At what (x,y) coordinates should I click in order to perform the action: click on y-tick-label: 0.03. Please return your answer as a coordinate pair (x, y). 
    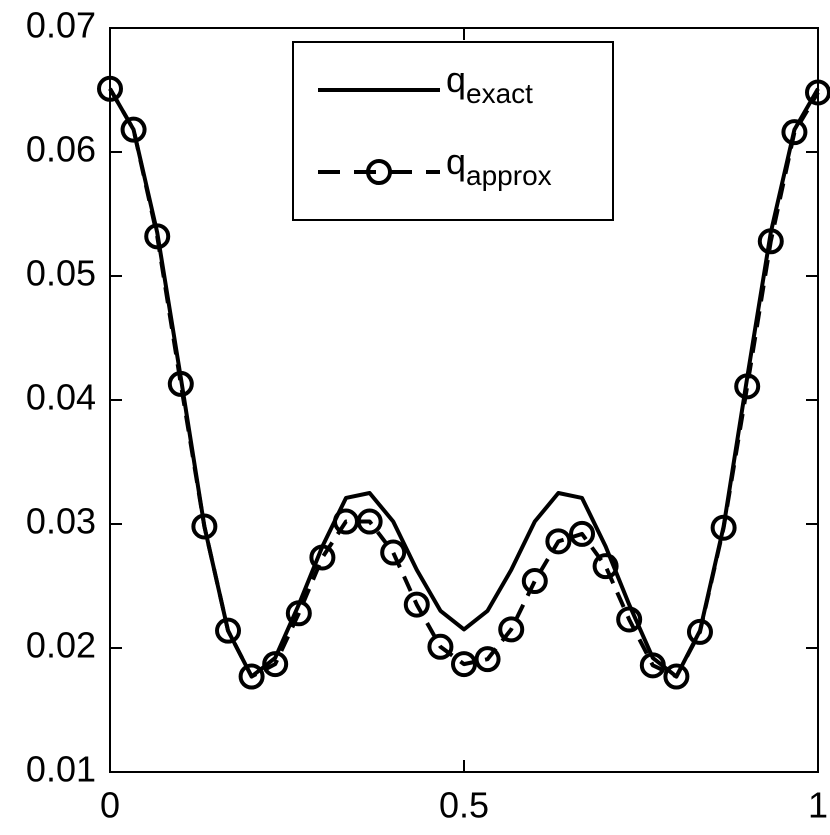
    Looking at the image, I should click on (61, 521).